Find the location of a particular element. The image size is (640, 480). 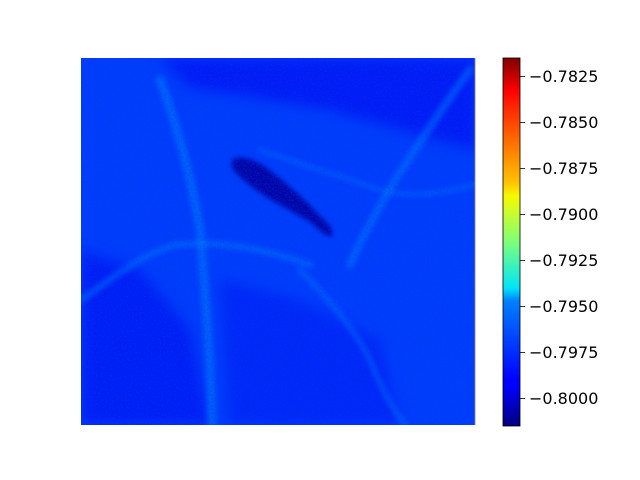

colorbar-frame is located at coordinates (511, 242).